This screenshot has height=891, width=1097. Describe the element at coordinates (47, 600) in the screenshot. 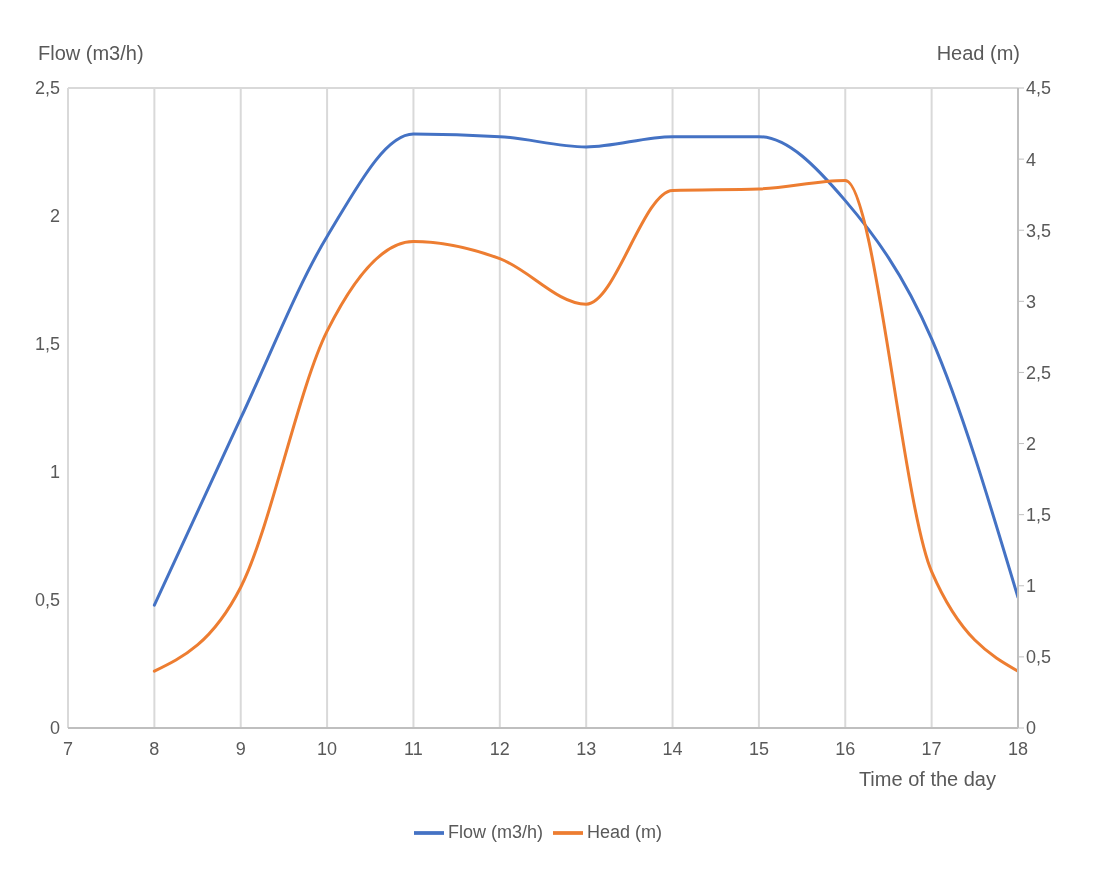

I see `y-tick-label: 0,5` at that location.